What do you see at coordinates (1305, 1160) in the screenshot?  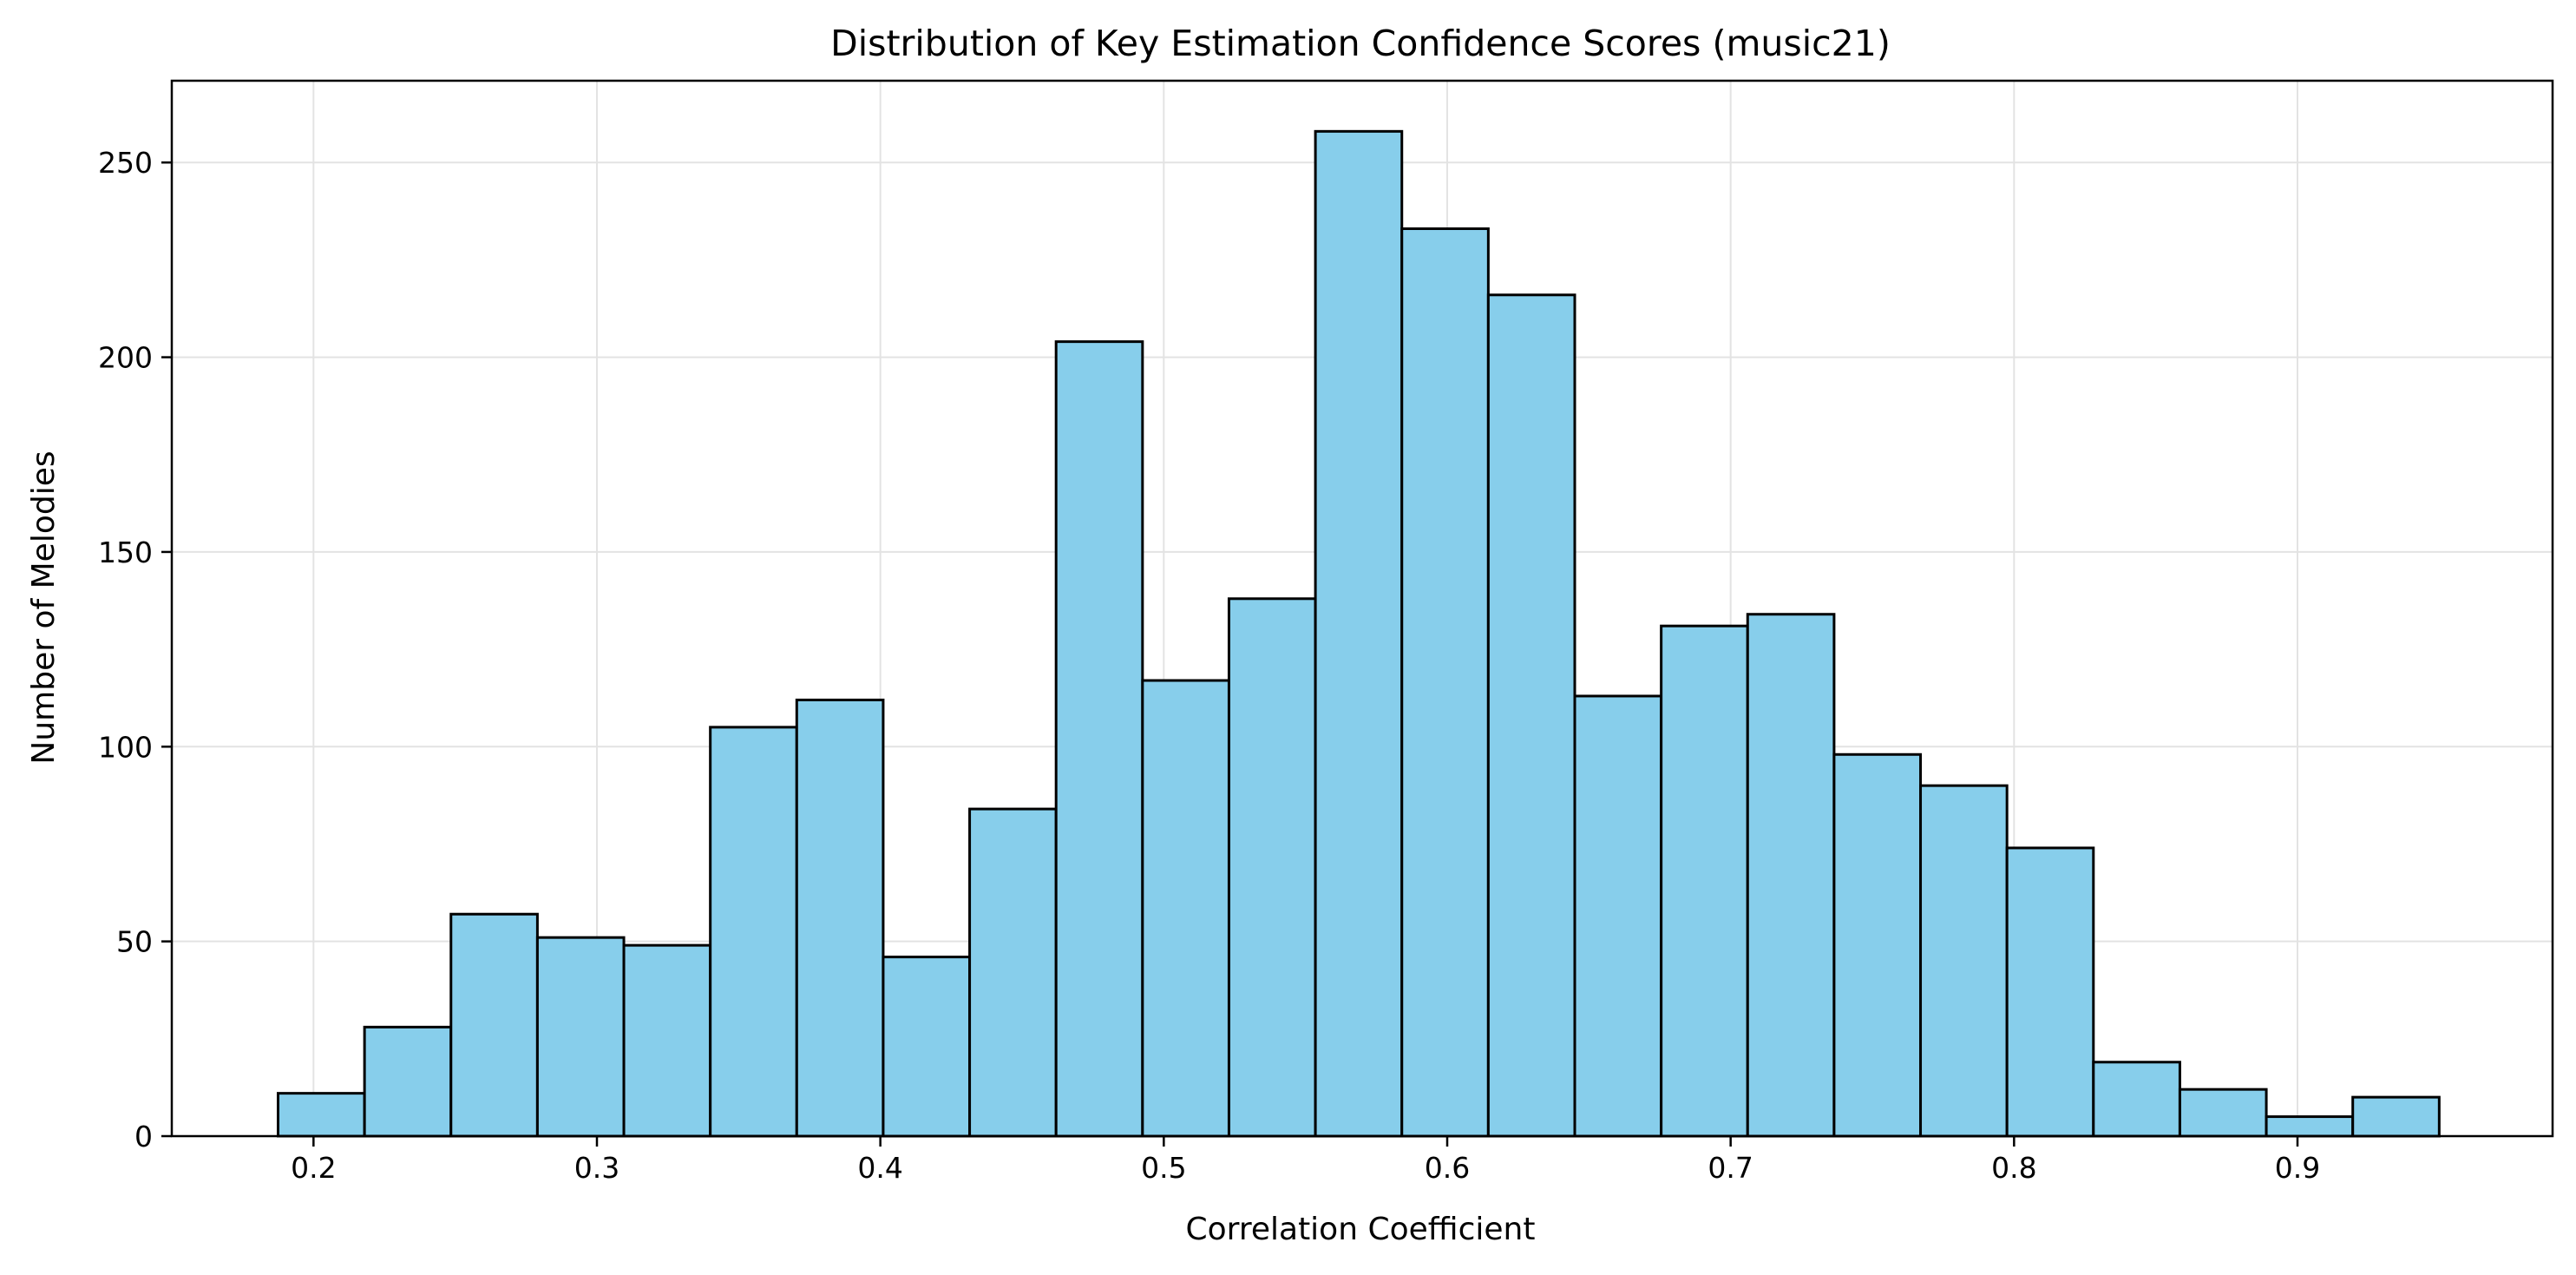 I see `x-axis: 0.2 0.3 0.4 0.5 0.6 0.7 0.8 0.9` at bounding box center [1305, 1160].